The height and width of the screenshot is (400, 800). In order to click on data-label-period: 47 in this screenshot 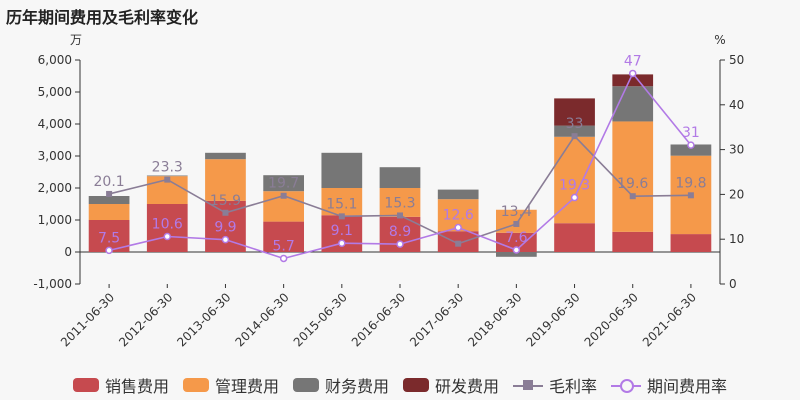, I will do `click(633, 61)`.